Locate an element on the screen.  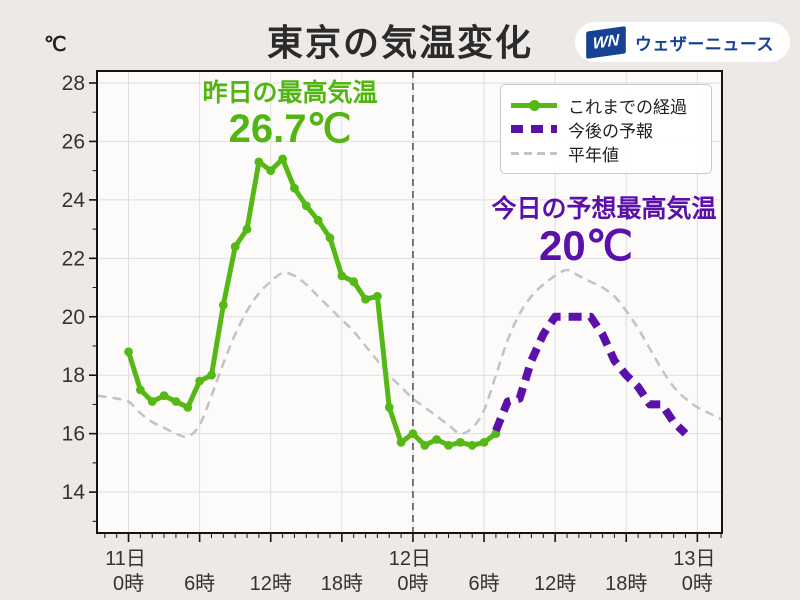
legend-item-forecast: 今後の予報 is located at coordinates (608, 129).